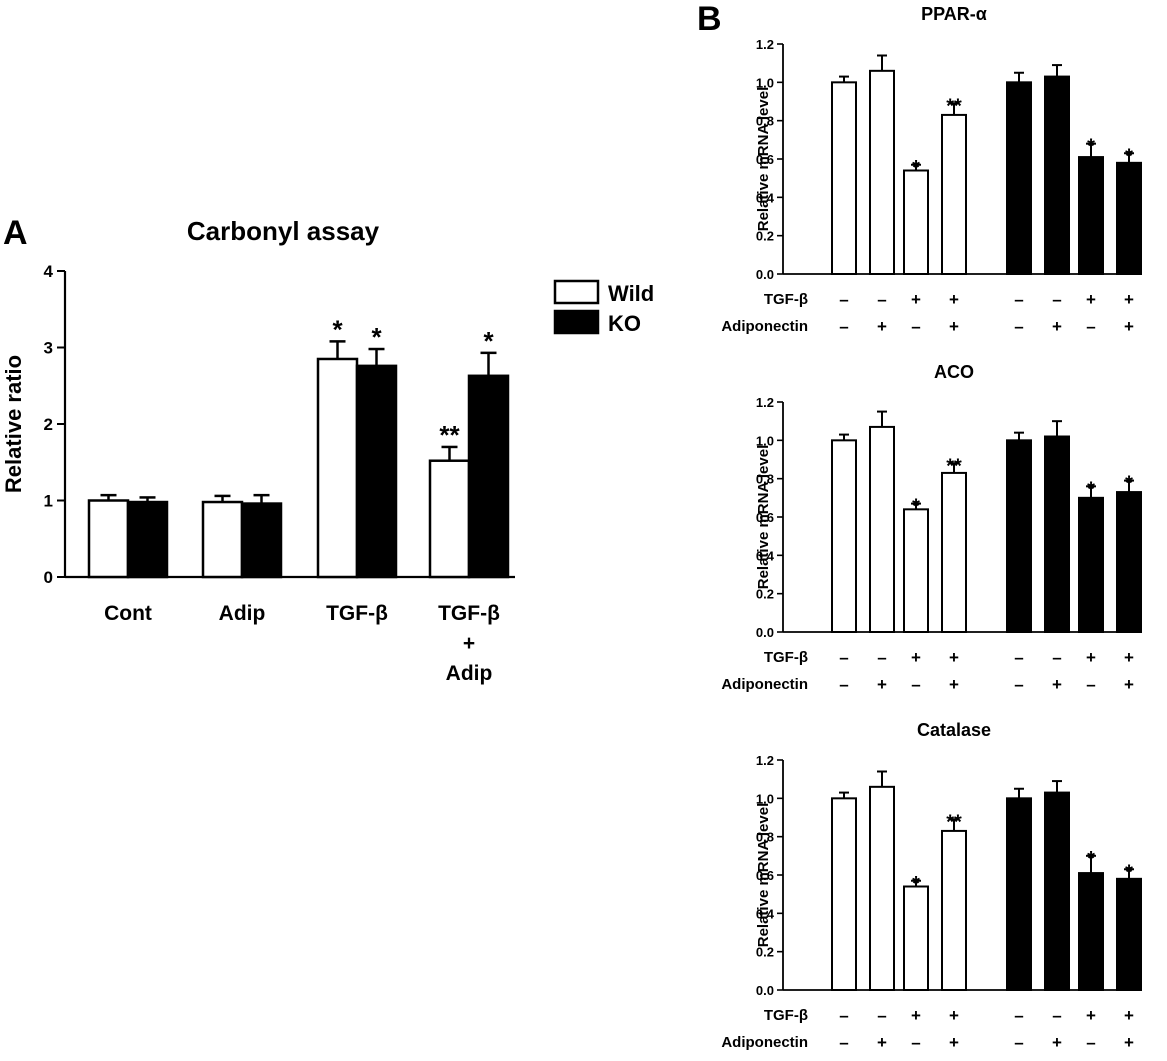 The image size is (1167, 1061). I want to click on y-tick-label: 2, so click(48, 424).